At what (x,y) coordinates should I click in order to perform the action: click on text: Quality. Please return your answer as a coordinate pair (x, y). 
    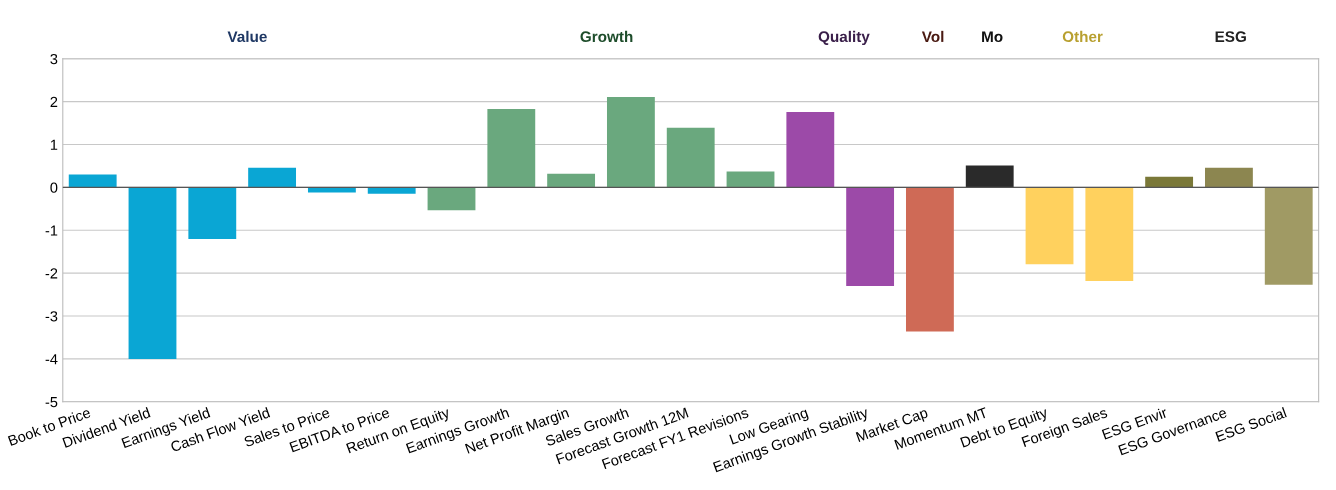
    Looking at the image, I should click on (844, 38).